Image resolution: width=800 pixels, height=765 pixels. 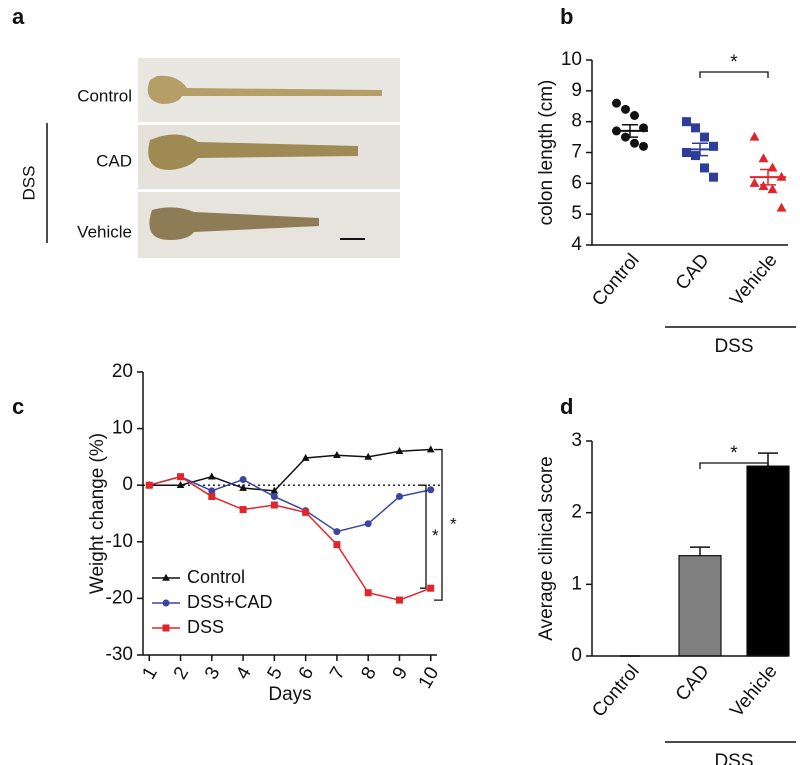 What do you see at coordinates (546, 548) in the screenshot?
I see `y-axis-label: Average clinical score` at bounding box center [546, 548].